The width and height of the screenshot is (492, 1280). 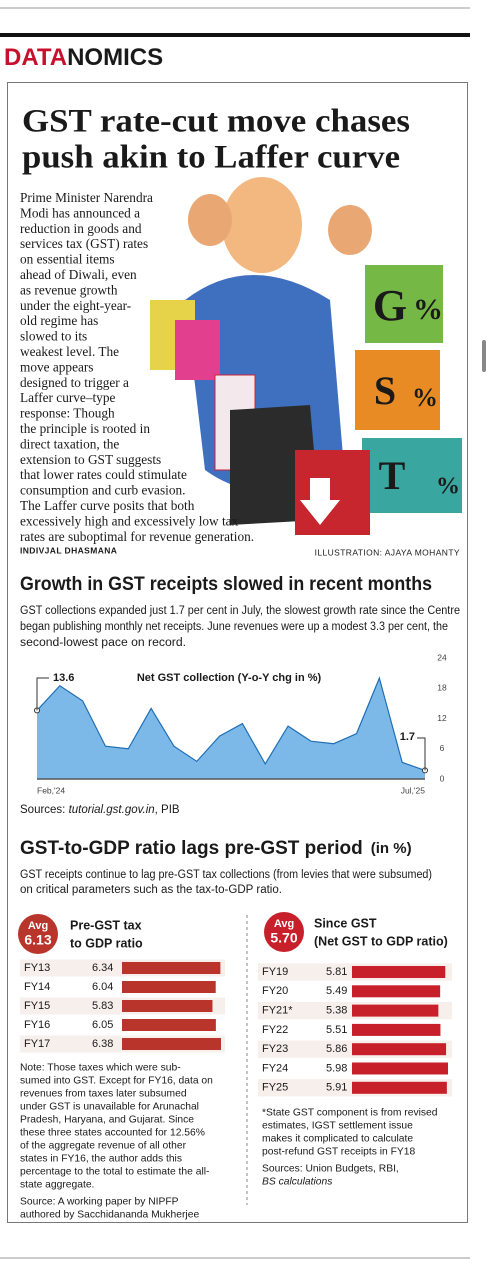 I want to click on child-head, so click(x=210, y=220).